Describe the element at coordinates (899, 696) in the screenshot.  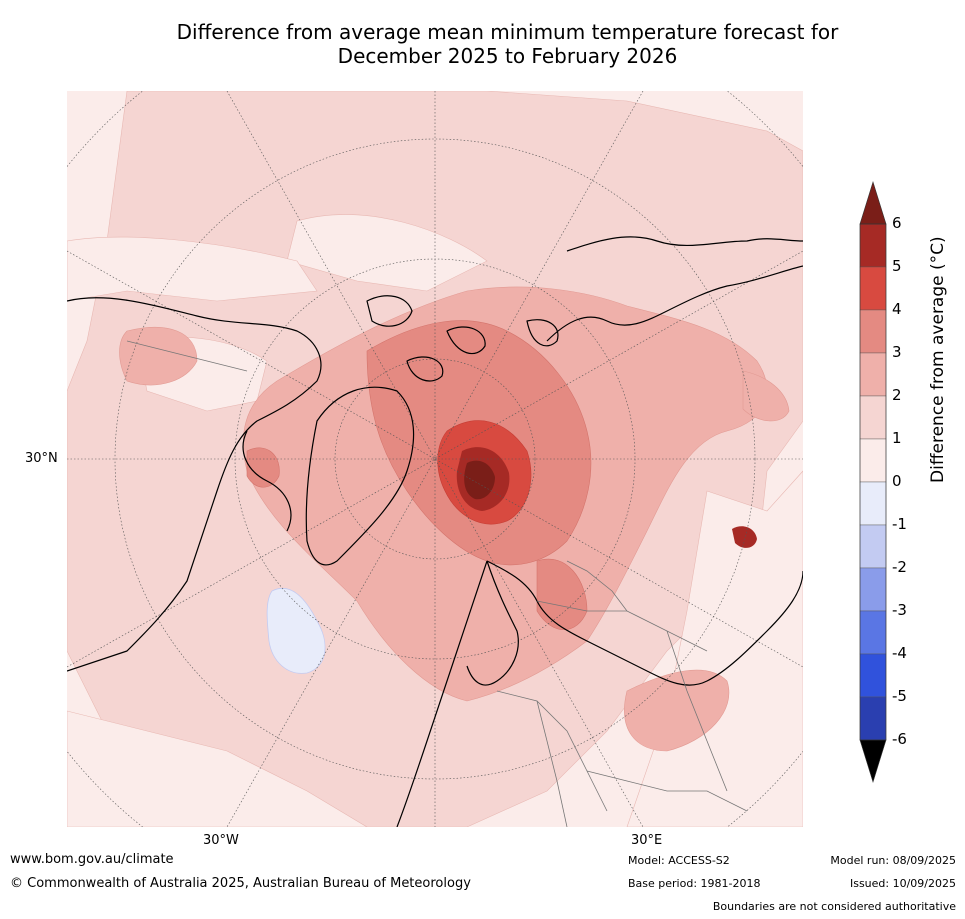
I see `colorbar-tick: -5` at that location.